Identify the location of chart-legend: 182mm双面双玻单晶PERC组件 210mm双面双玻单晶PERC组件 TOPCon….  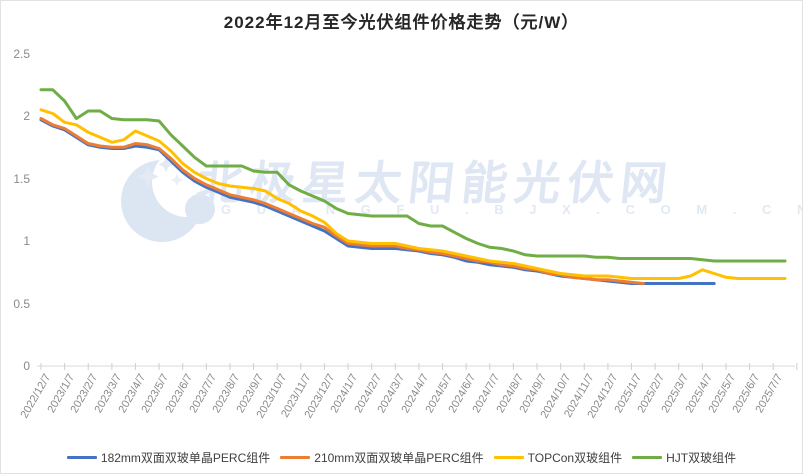
(401, 457).